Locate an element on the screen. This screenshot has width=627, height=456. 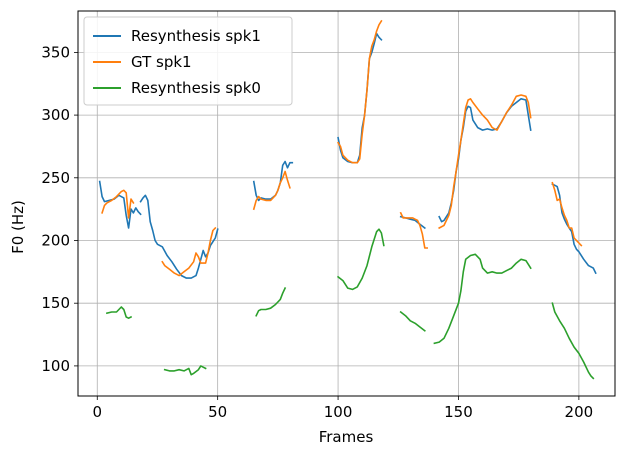
y-tick-label: 250 is located at coordinates (55, 178).